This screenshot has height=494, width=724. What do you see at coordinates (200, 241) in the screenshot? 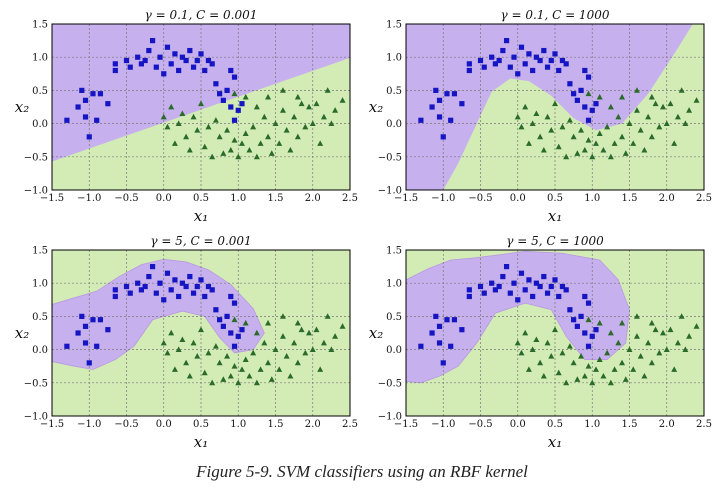
I see `chart-title: γ = 5, C = 0.001` at bounding box center [200, 241].